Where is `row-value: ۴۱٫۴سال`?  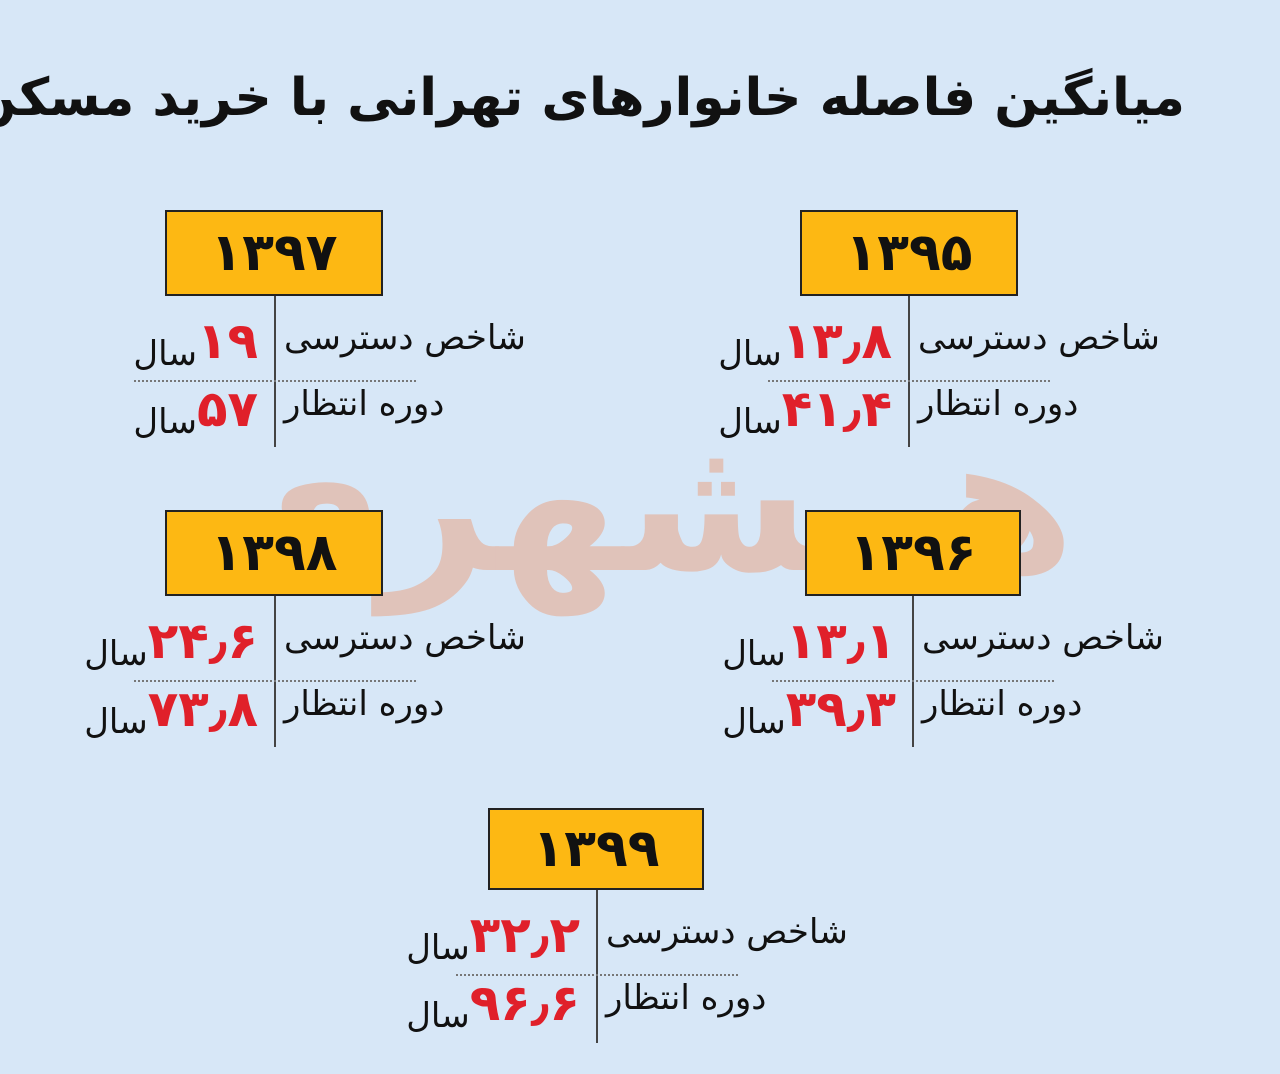 row-value: ۴۱٫۴سال is located at coordinates (805, 411).